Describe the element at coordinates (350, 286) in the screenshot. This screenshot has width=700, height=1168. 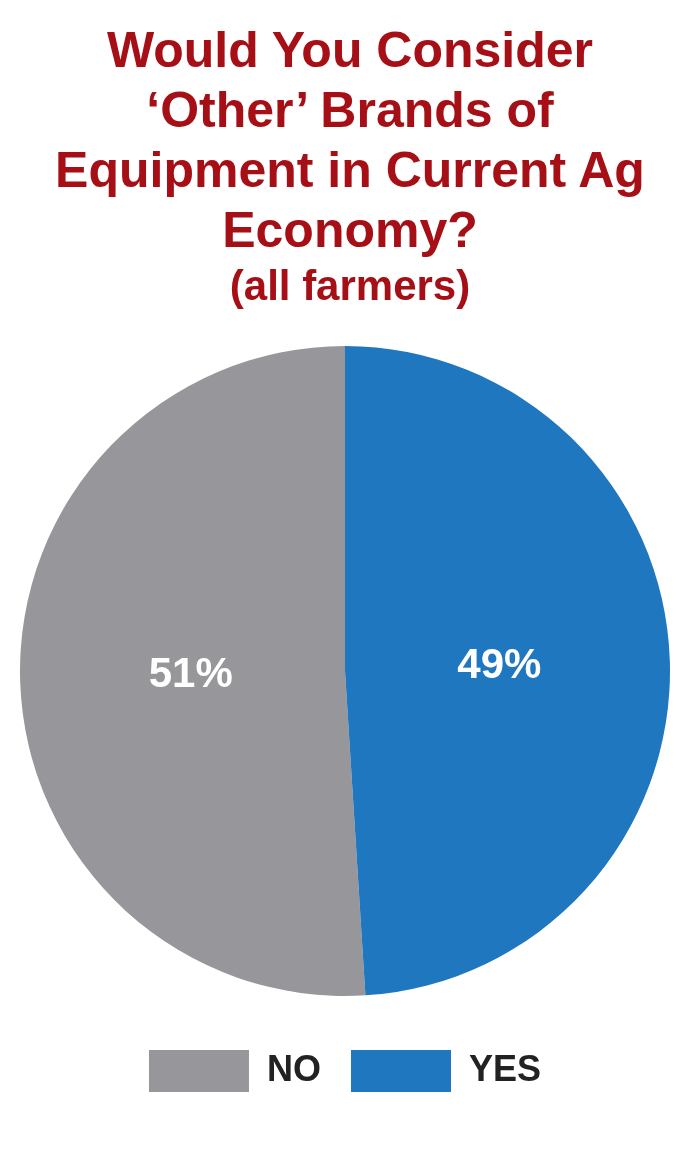
I see `chart-subtitle: (all farmers)` at that location.